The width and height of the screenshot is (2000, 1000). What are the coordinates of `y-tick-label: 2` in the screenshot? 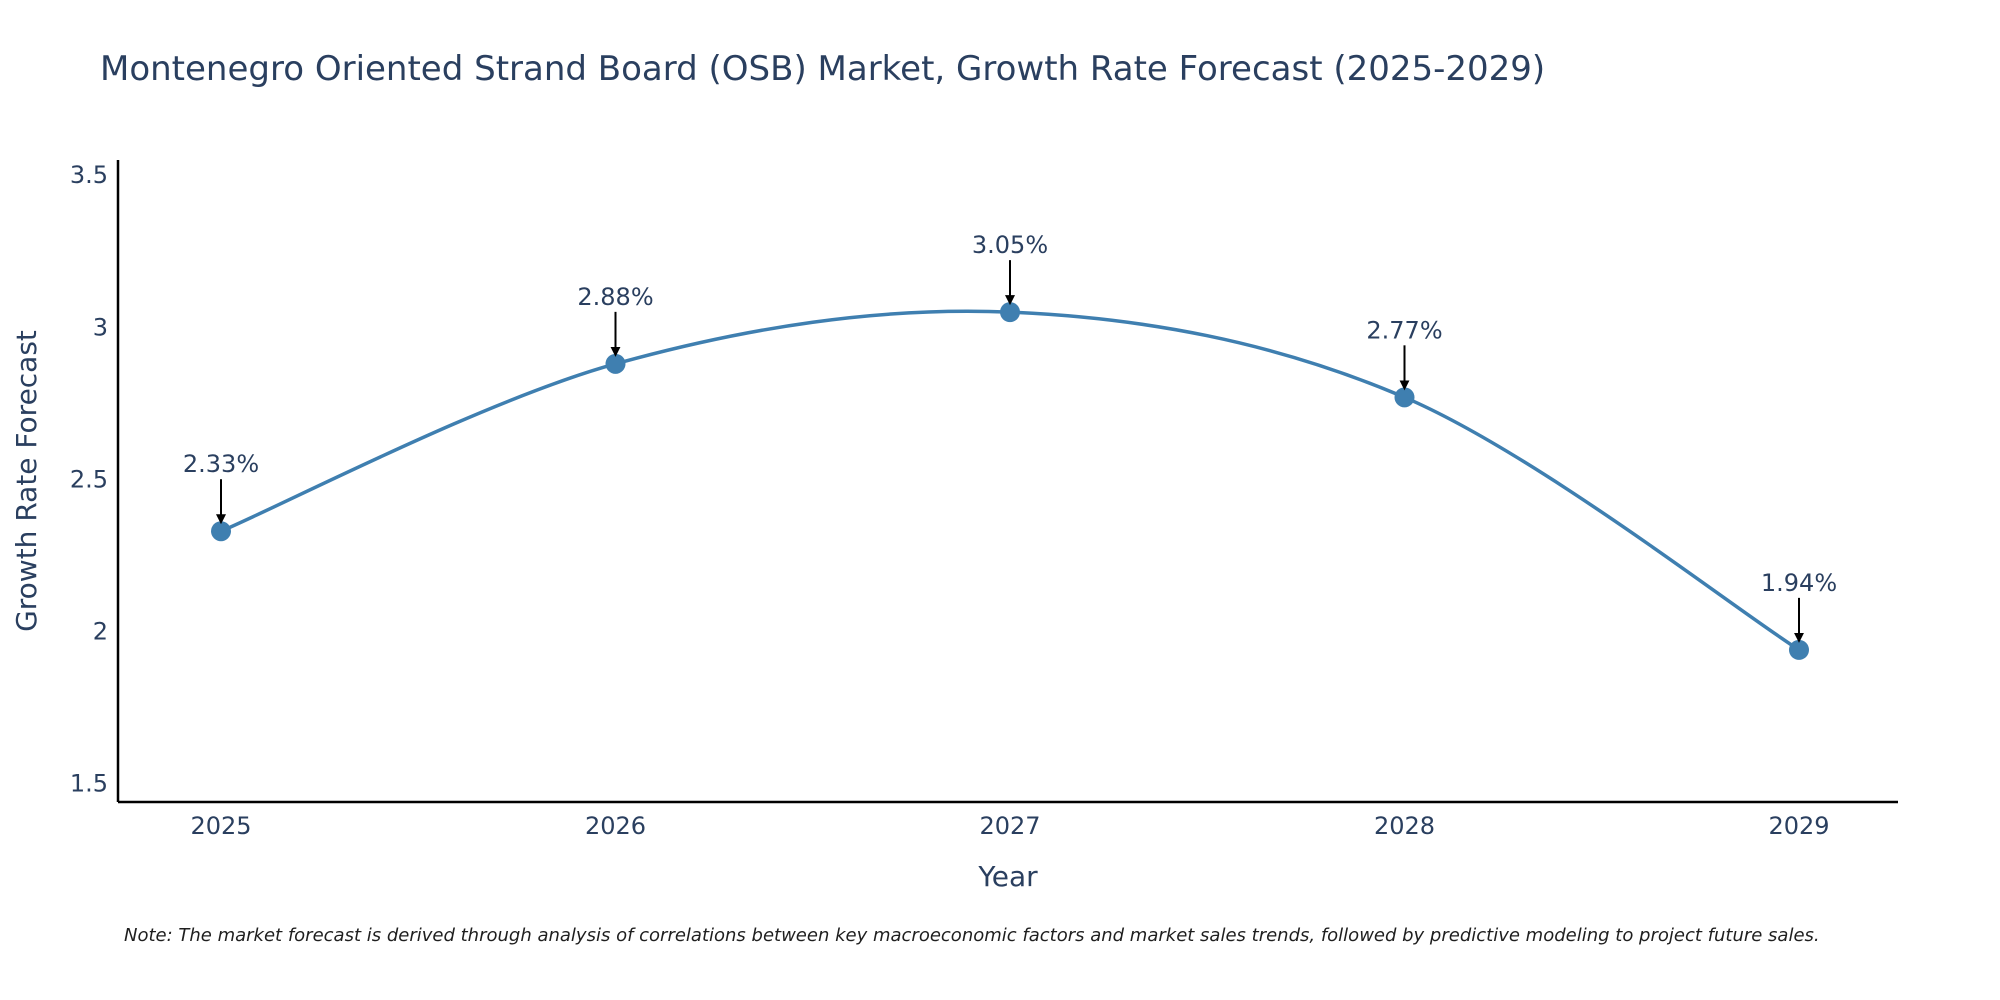 It's located at (100, 632).